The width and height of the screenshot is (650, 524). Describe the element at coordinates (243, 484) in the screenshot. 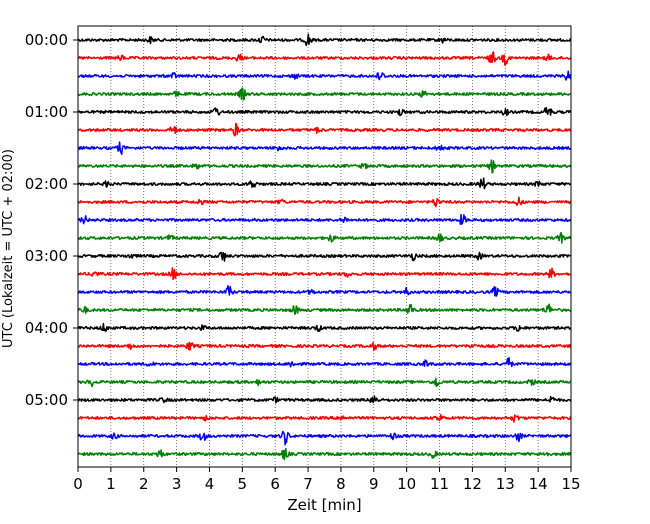

I see `x-tick-label: 5` at that location.